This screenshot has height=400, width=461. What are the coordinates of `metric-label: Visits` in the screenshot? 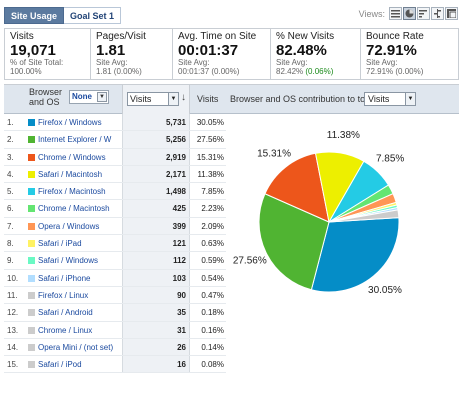 It's located at (22, 36).